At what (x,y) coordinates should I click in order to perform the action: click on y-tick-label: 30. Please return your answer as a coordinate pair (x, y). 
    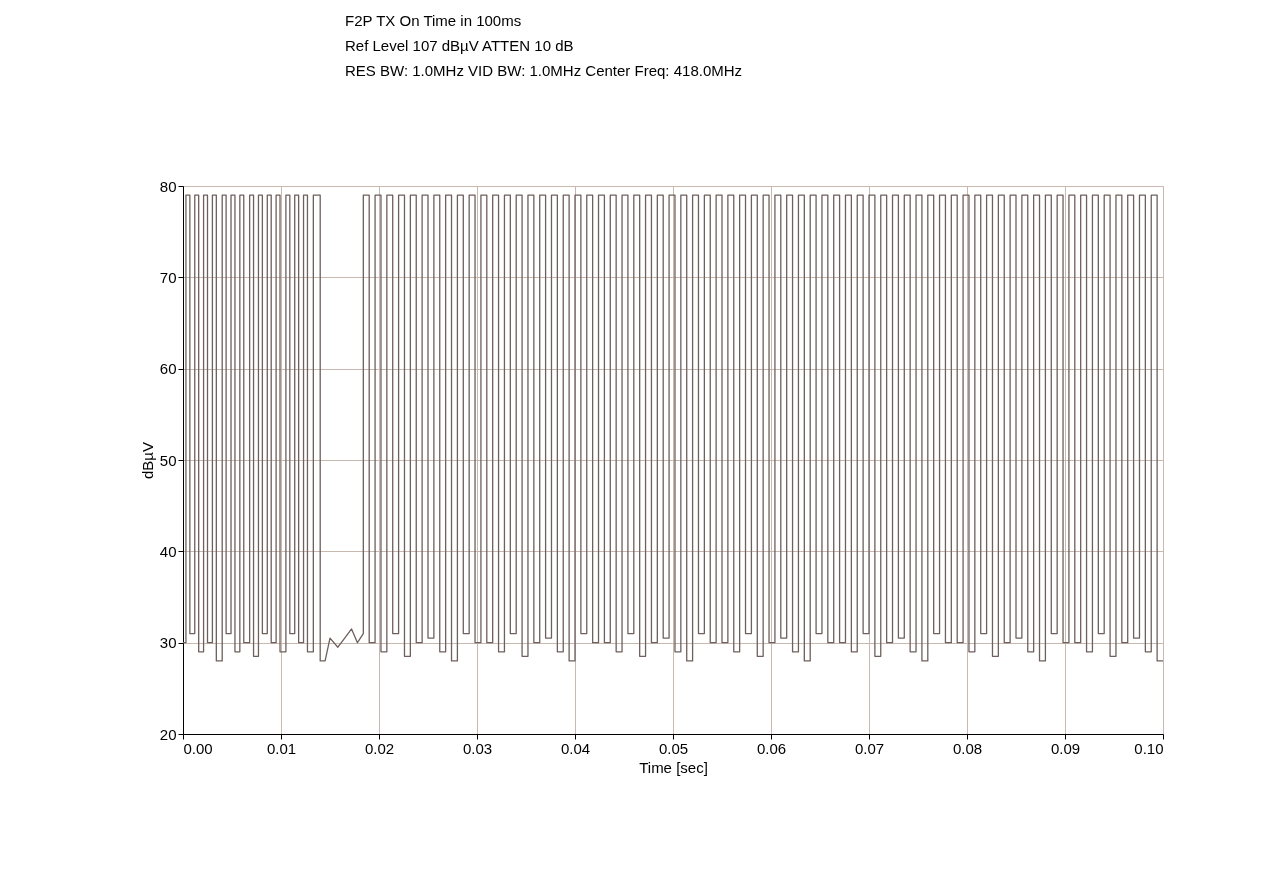
    Looking at the image, I should click on (168, 643).